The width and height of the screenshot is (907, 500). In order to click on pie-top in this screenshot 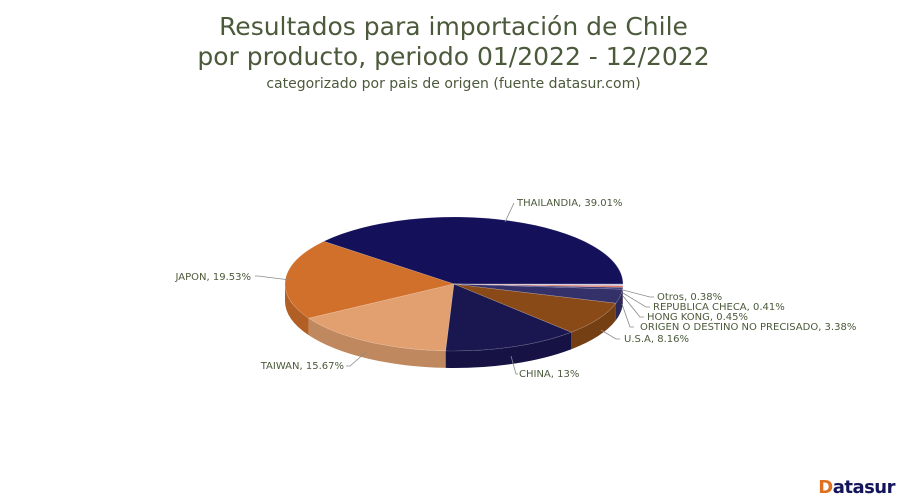, I will do `click(454, 284)`.